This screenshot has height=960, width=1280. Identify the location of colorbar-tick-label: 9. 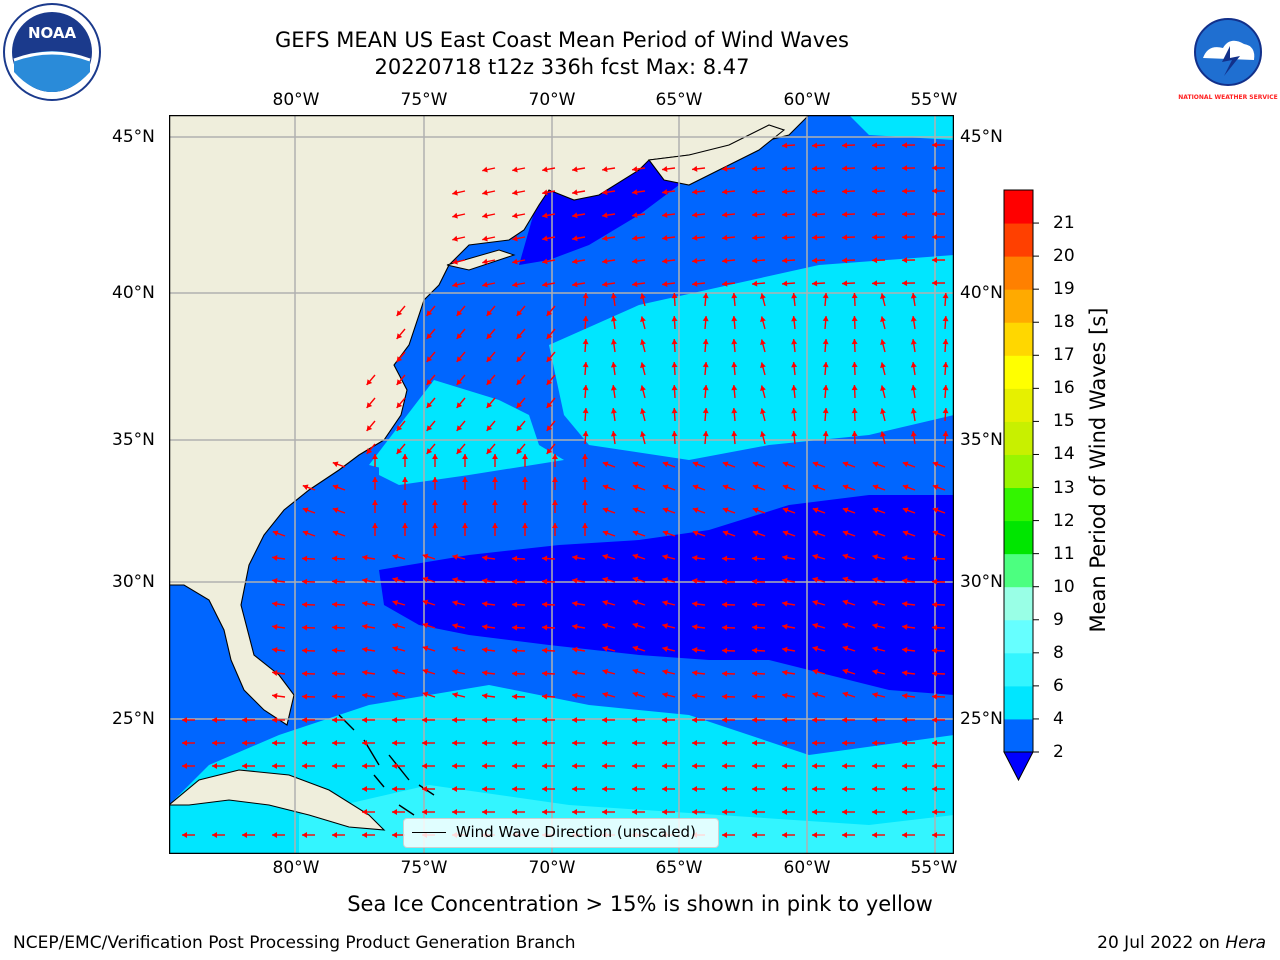
(1058, 619).